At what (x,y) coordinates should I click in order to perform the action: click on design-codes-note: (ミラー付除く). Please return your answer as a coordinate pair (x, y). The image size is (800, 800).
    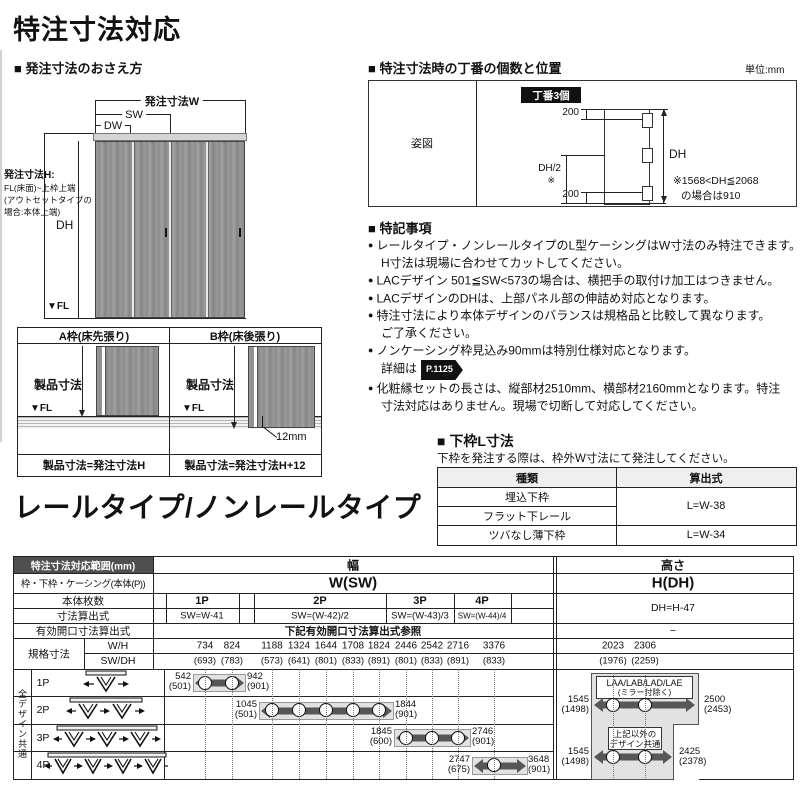
    Looking at the image, I should click on (644, 692).